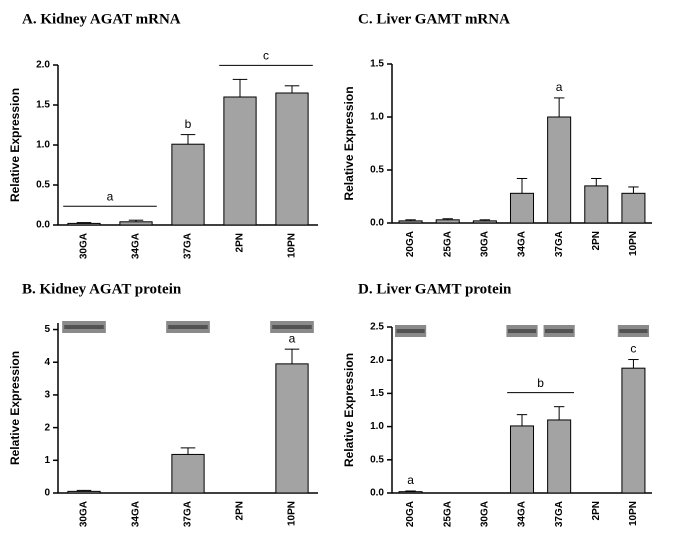  What do you see at coordinates (377, 327) in the screenshot?
I see `y-tick-label: 2.5` at bounding box center [377, 327].